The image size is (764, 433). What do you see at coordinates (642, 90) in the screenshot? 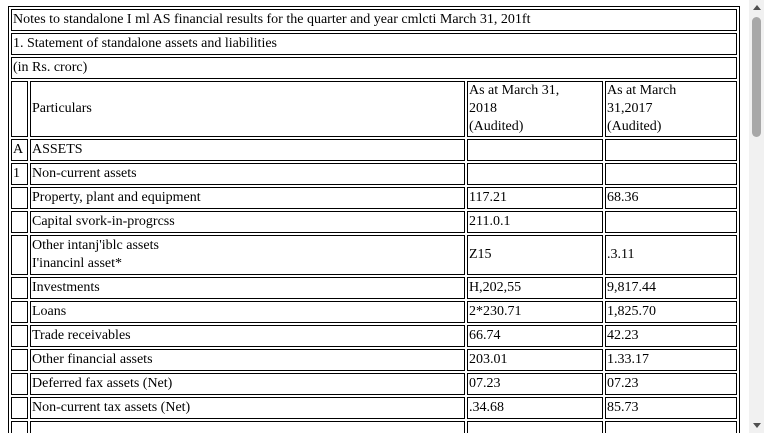
I see `header-2017-line1: As at March` at bounding box center [642, 90].